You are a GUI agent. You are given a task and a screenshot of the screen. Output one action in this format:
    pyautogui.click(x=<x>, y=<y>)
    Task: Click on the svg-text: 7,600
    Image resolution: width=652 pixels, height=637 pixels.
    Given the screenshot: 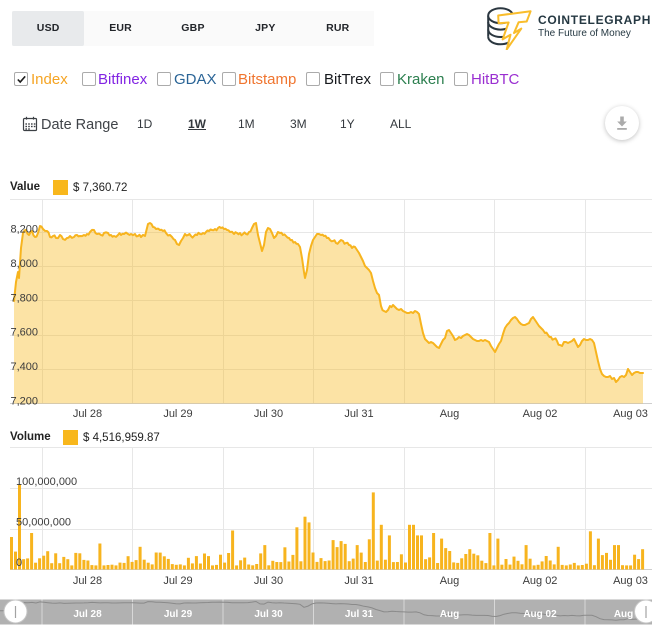 What is the action you would take?
    pyautogui.click(x=24, y=333)
    